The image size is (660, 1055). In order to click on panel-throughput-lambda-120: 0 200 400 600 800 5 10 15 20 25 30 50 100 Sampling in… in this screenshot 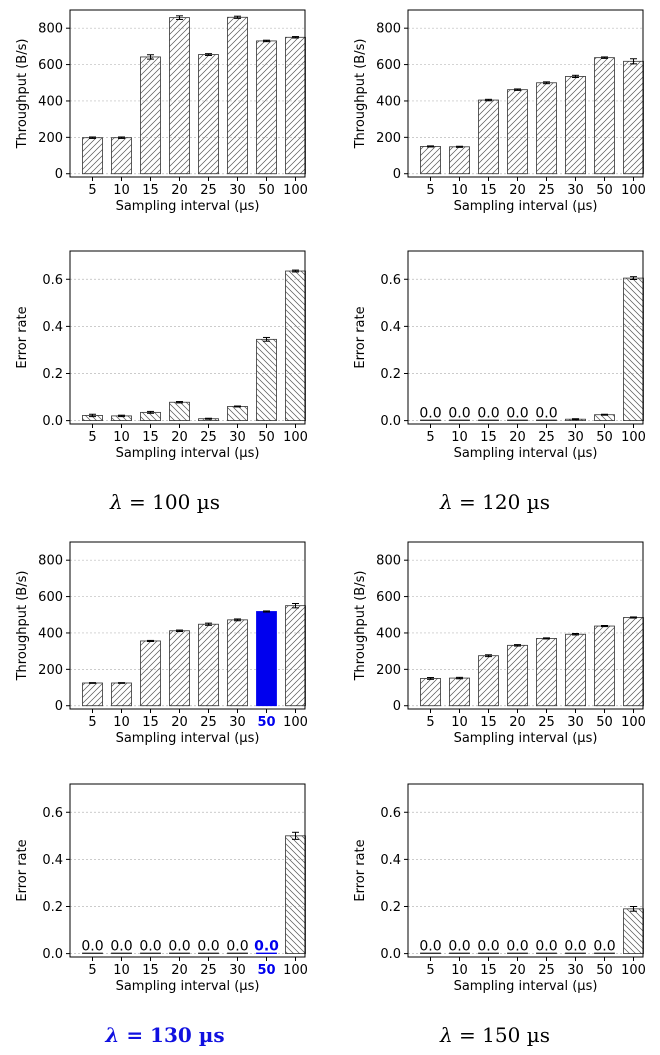, I will do `click(499, 111)`.